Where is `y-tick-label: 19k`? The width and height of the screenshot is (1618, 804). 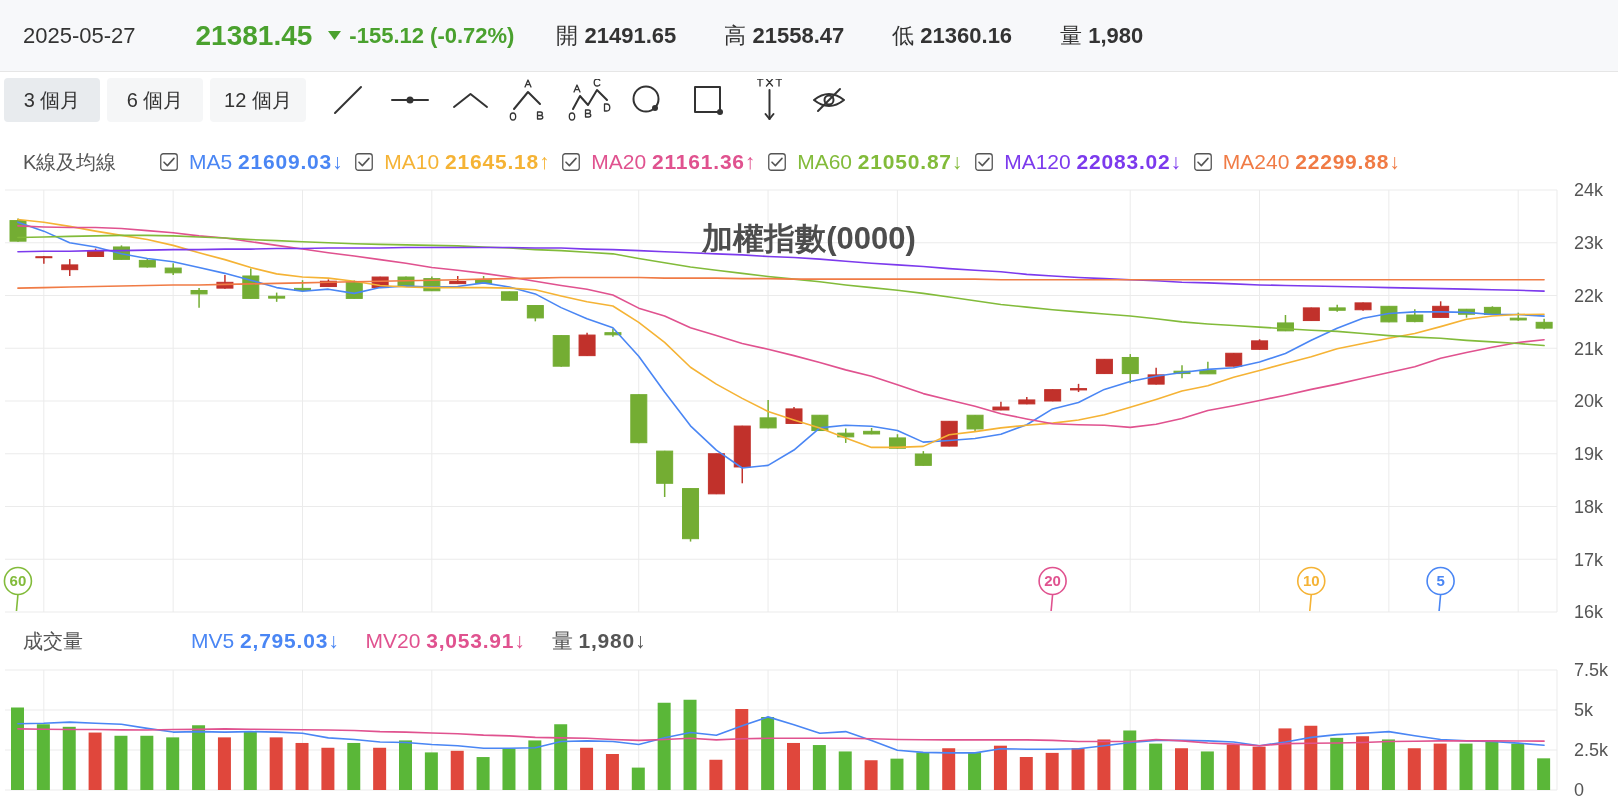
y-tick-label: 19k is located at coordinates (1589, 454).